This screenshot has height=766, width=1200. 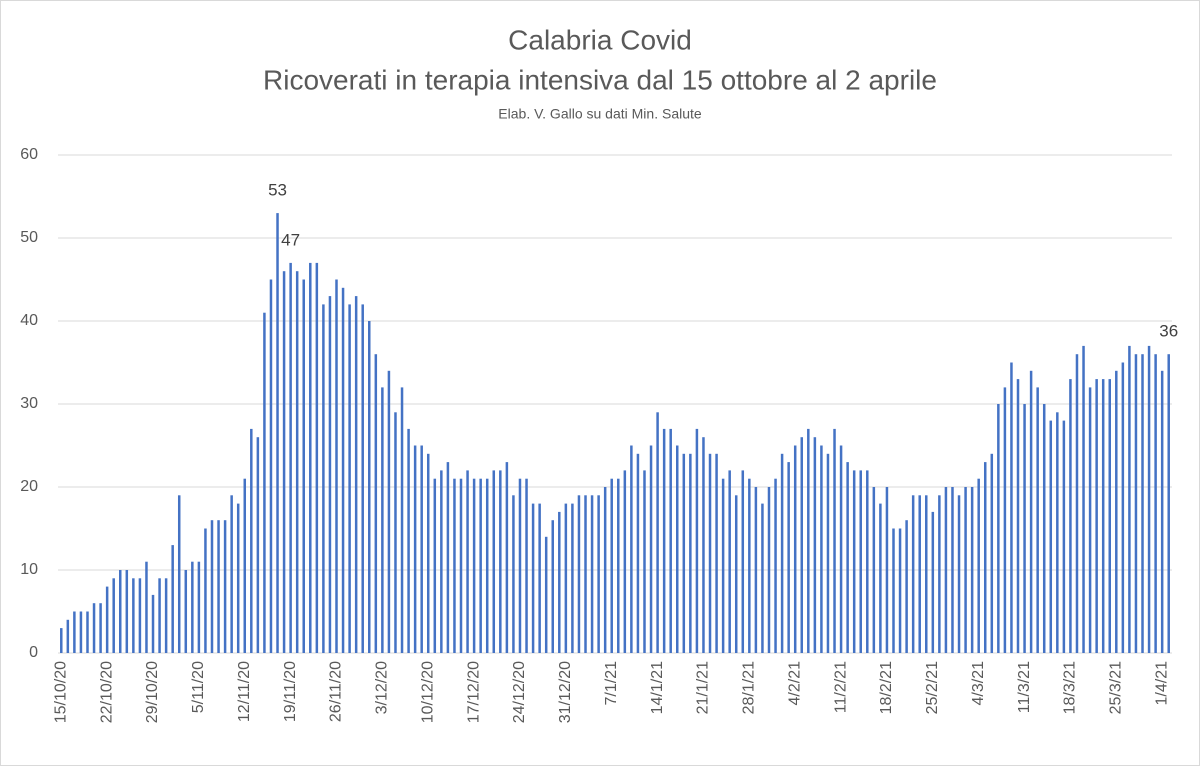 I want to click on x-tick-label: 12/11/20, so click(x=244, y=691).